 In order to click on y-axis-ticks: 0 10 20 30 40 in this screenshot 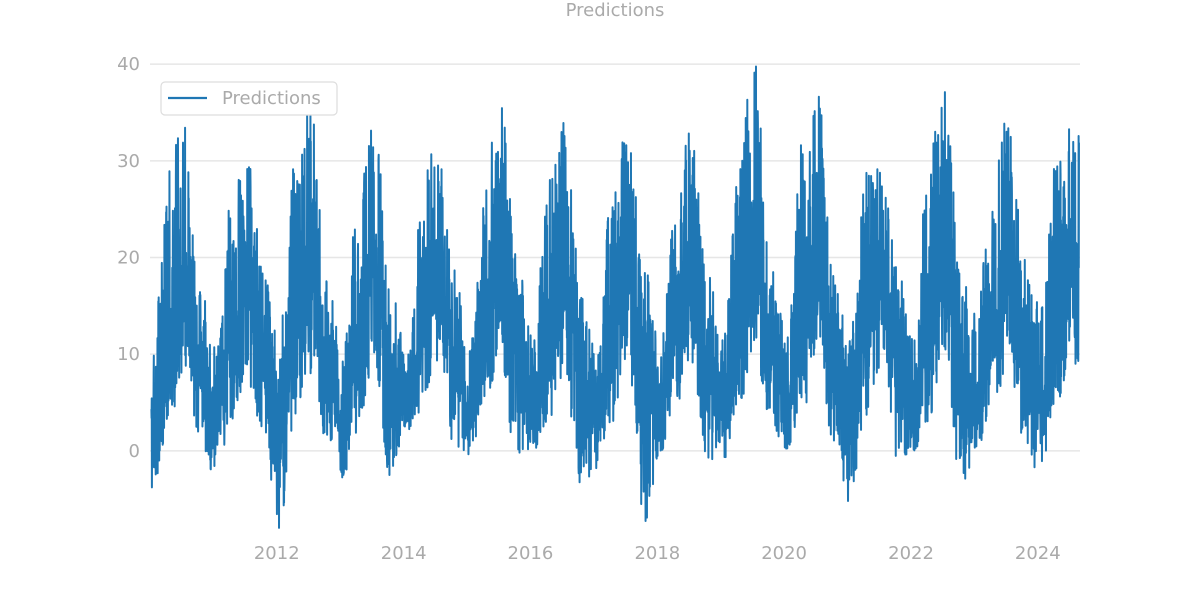, I will do `click(128, 258)`.